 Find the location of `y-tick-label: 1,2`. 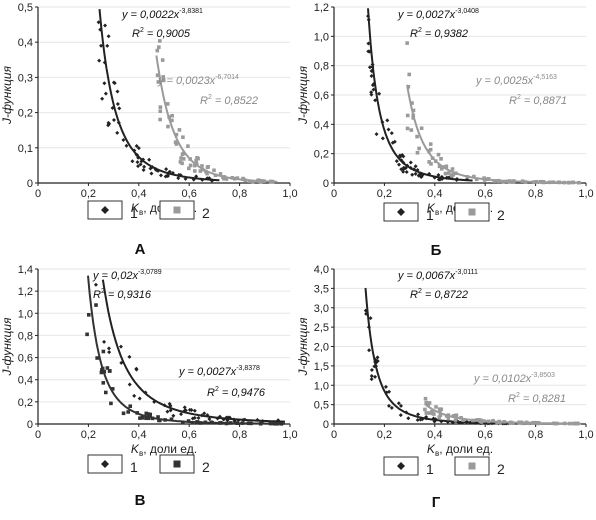

y-tick-label: 1,2 is located at coordinates (321, 8).